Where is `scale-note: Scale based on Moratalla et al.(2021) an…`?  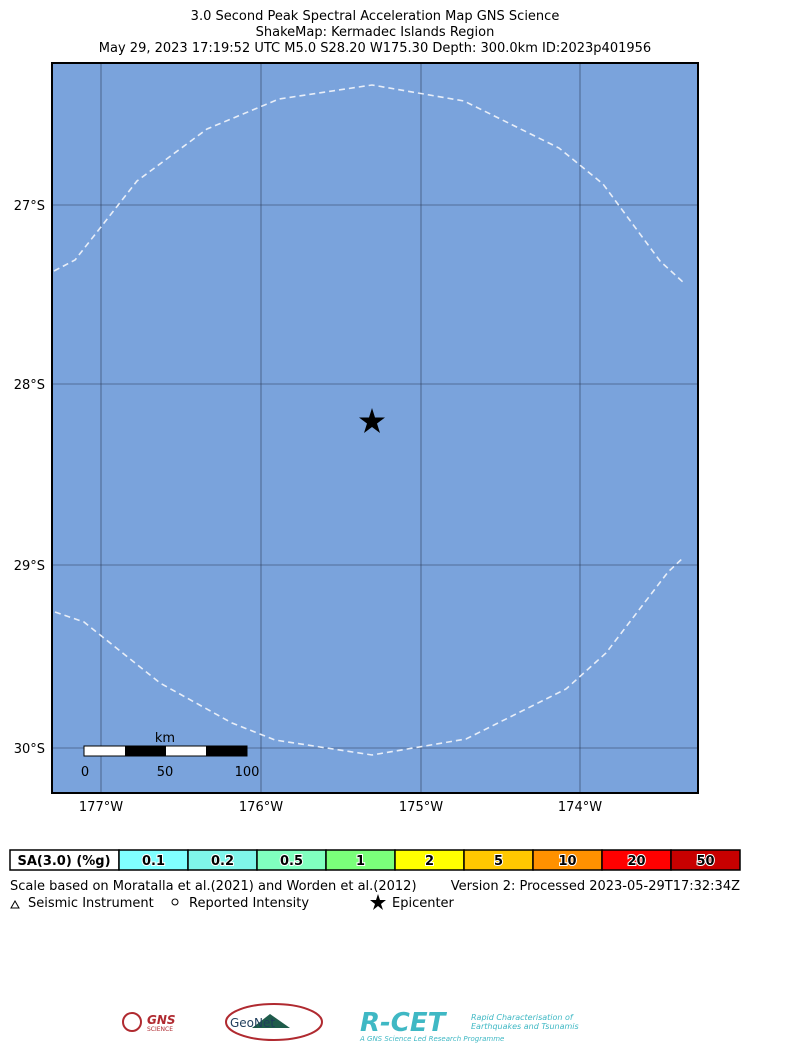
scale-note: Scale based on Moratalla et al.(2021) an… is located at coordinates (213, 886).